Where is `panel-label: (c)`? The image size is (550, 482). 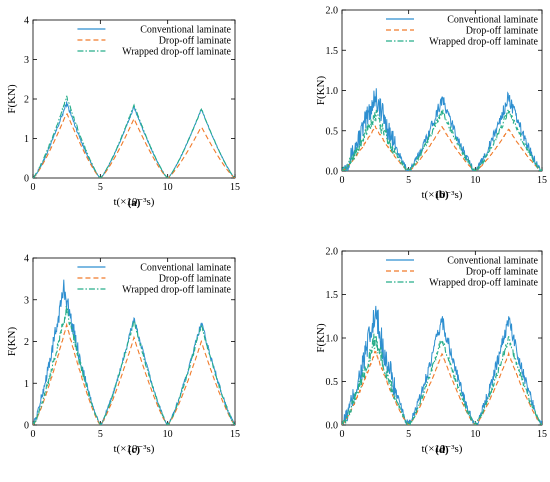
panel-label: (c) is located at coordinates (134, 450).